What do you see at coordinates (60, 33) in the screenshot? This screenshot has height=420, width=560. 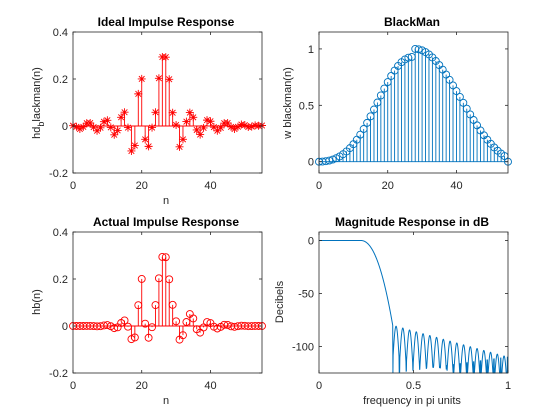 I see `y-tick-label-0-3: 0.4` at bounding box center [60, 33].